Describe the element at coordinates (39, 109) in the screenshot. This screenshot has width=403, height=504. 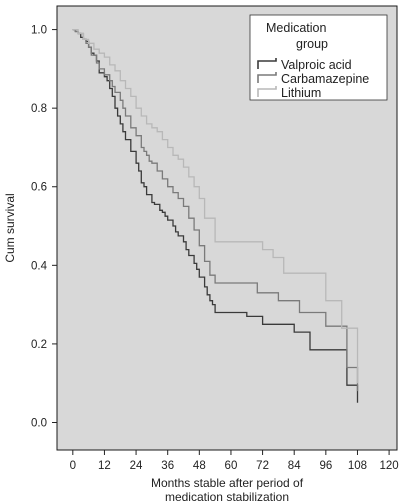
I see `y-tick-label: 0.8` at that location.